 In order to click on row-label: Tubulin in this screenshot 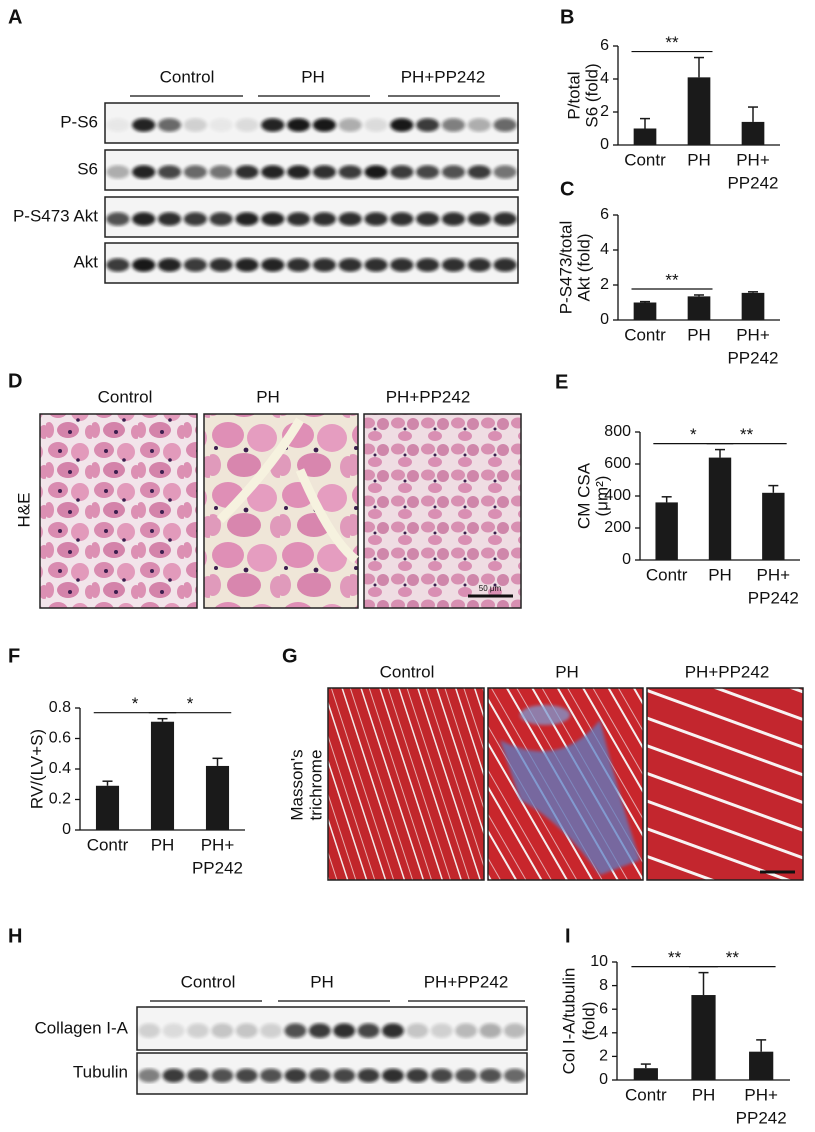, I will do `click(100, 1071)`.